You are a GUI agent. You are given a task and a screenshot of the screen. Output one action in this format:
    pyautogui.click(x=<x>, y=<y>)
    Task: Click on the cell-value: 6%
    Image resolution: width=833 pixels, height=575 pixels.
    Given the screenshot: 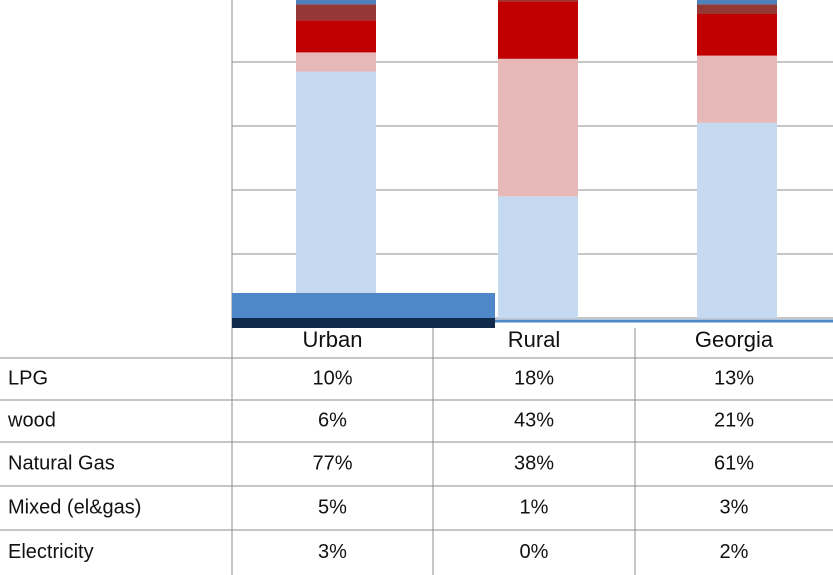 What is the action you would take?
    pyautogui.click(x=332, y=420)
    